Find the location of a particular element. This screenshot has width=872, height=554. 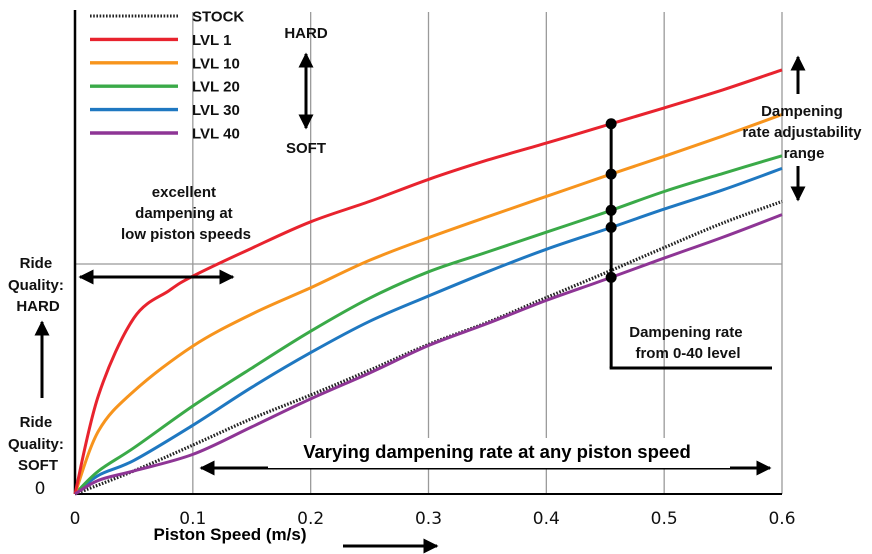

annotation-ride-hard: Ride Quality: HARD is located at coordinates (38, 285).